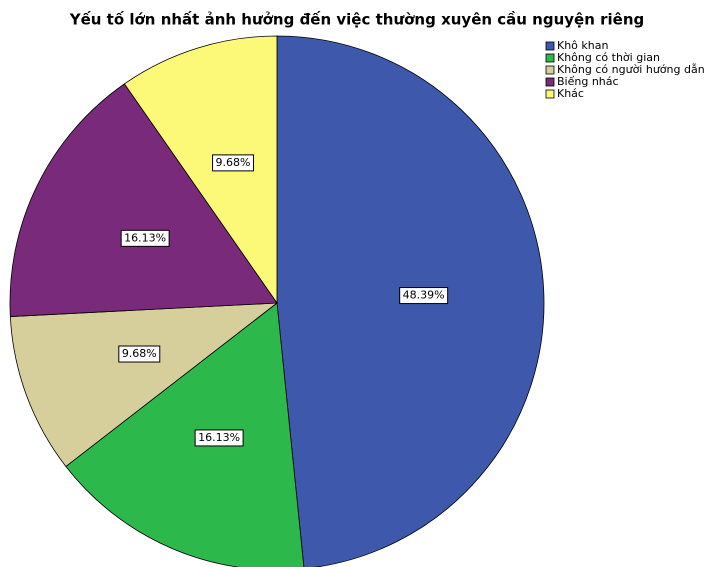 Image resolution: width=715 pixels, height=567 pixels. I want to click on legend-label: Khác, so click(570, 93).